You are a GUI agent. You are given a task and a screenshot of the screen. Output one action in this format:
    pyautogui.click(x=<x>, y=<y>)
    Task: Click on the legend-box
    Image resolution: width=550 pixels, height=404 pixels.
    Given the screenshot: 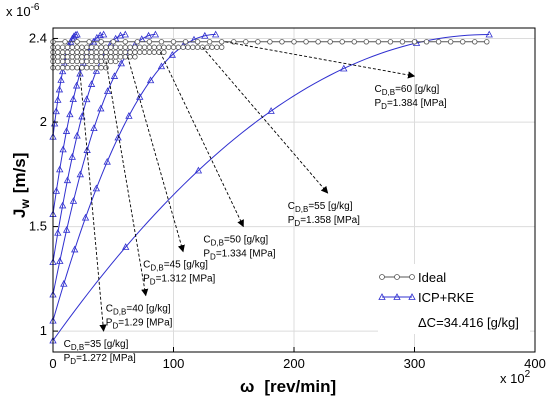 What is the action you would take?
    pyautogui.click(x=454, y=299)
    